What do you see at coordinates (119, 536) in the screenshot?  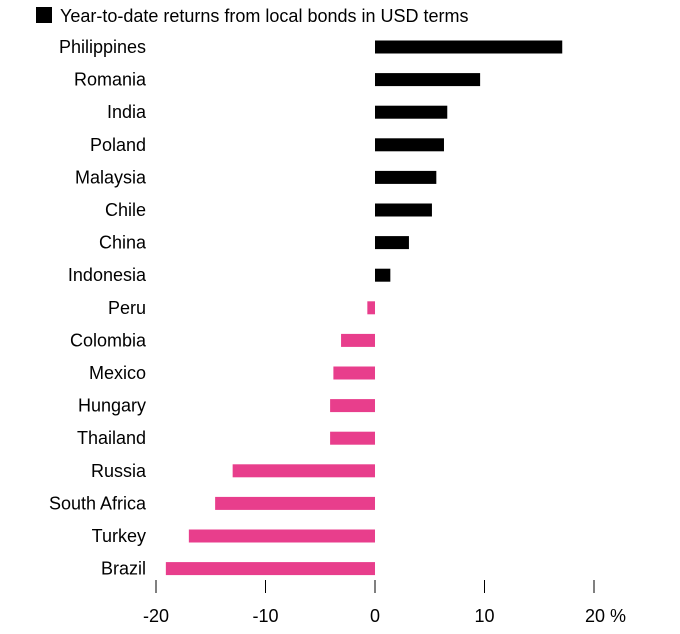 I see `category-label: Turkey` at bounding box center [119, 536].